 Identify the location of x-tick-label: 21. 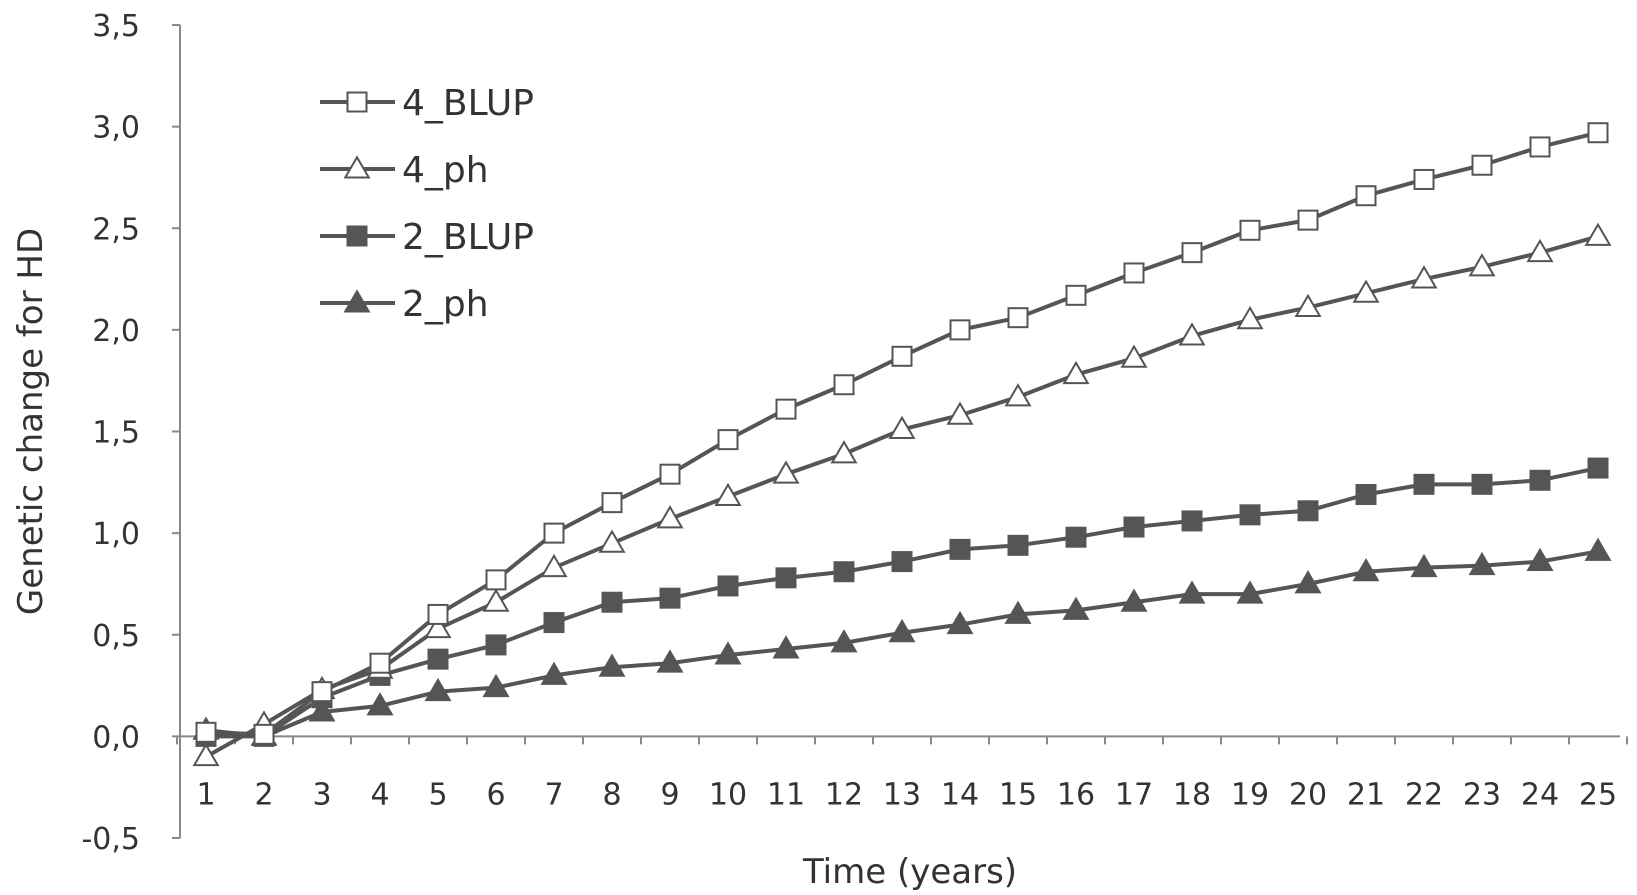
(1366, 794).